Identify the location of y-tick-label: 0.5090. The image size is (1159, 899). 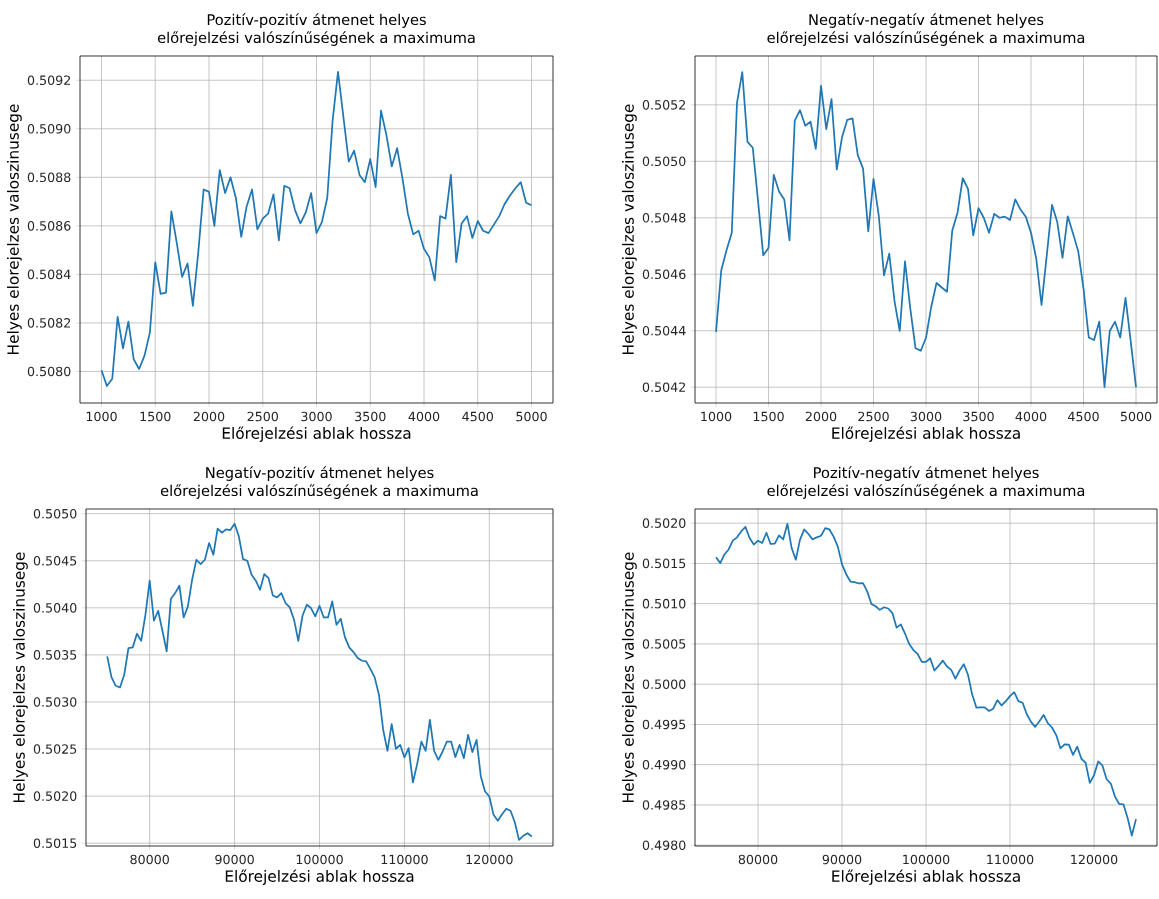
(49, 128).